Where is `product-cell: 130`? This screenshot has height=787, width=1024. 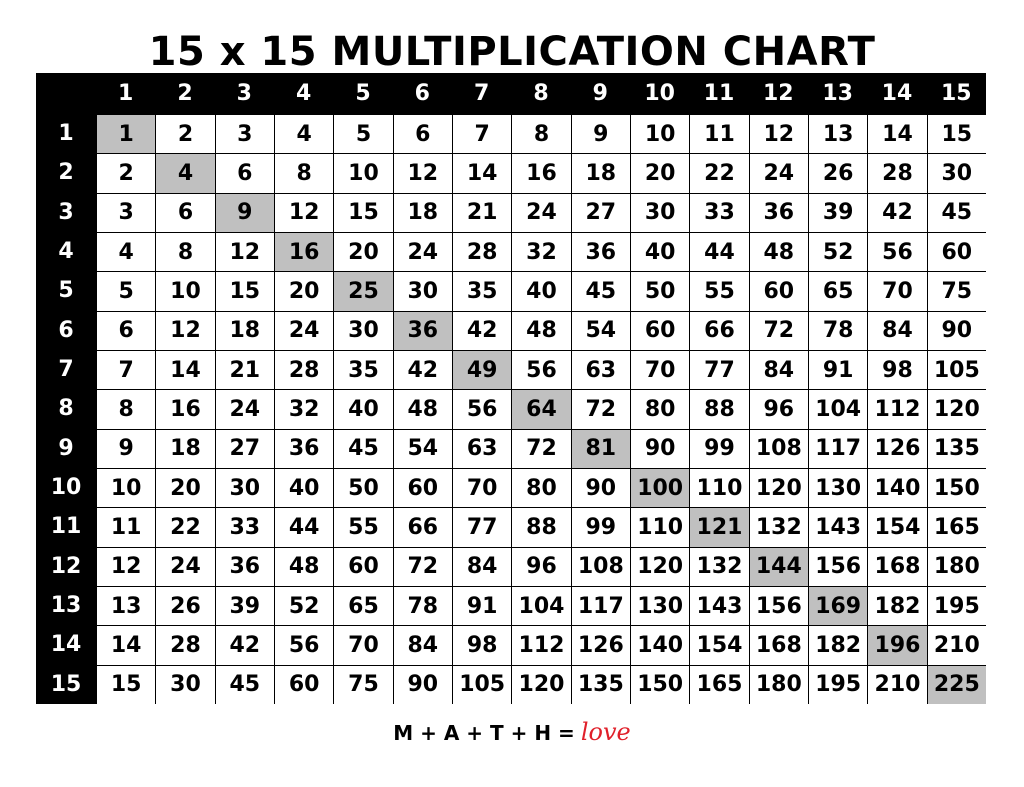 product-cell: 130 is located at coordinates (659, 605).